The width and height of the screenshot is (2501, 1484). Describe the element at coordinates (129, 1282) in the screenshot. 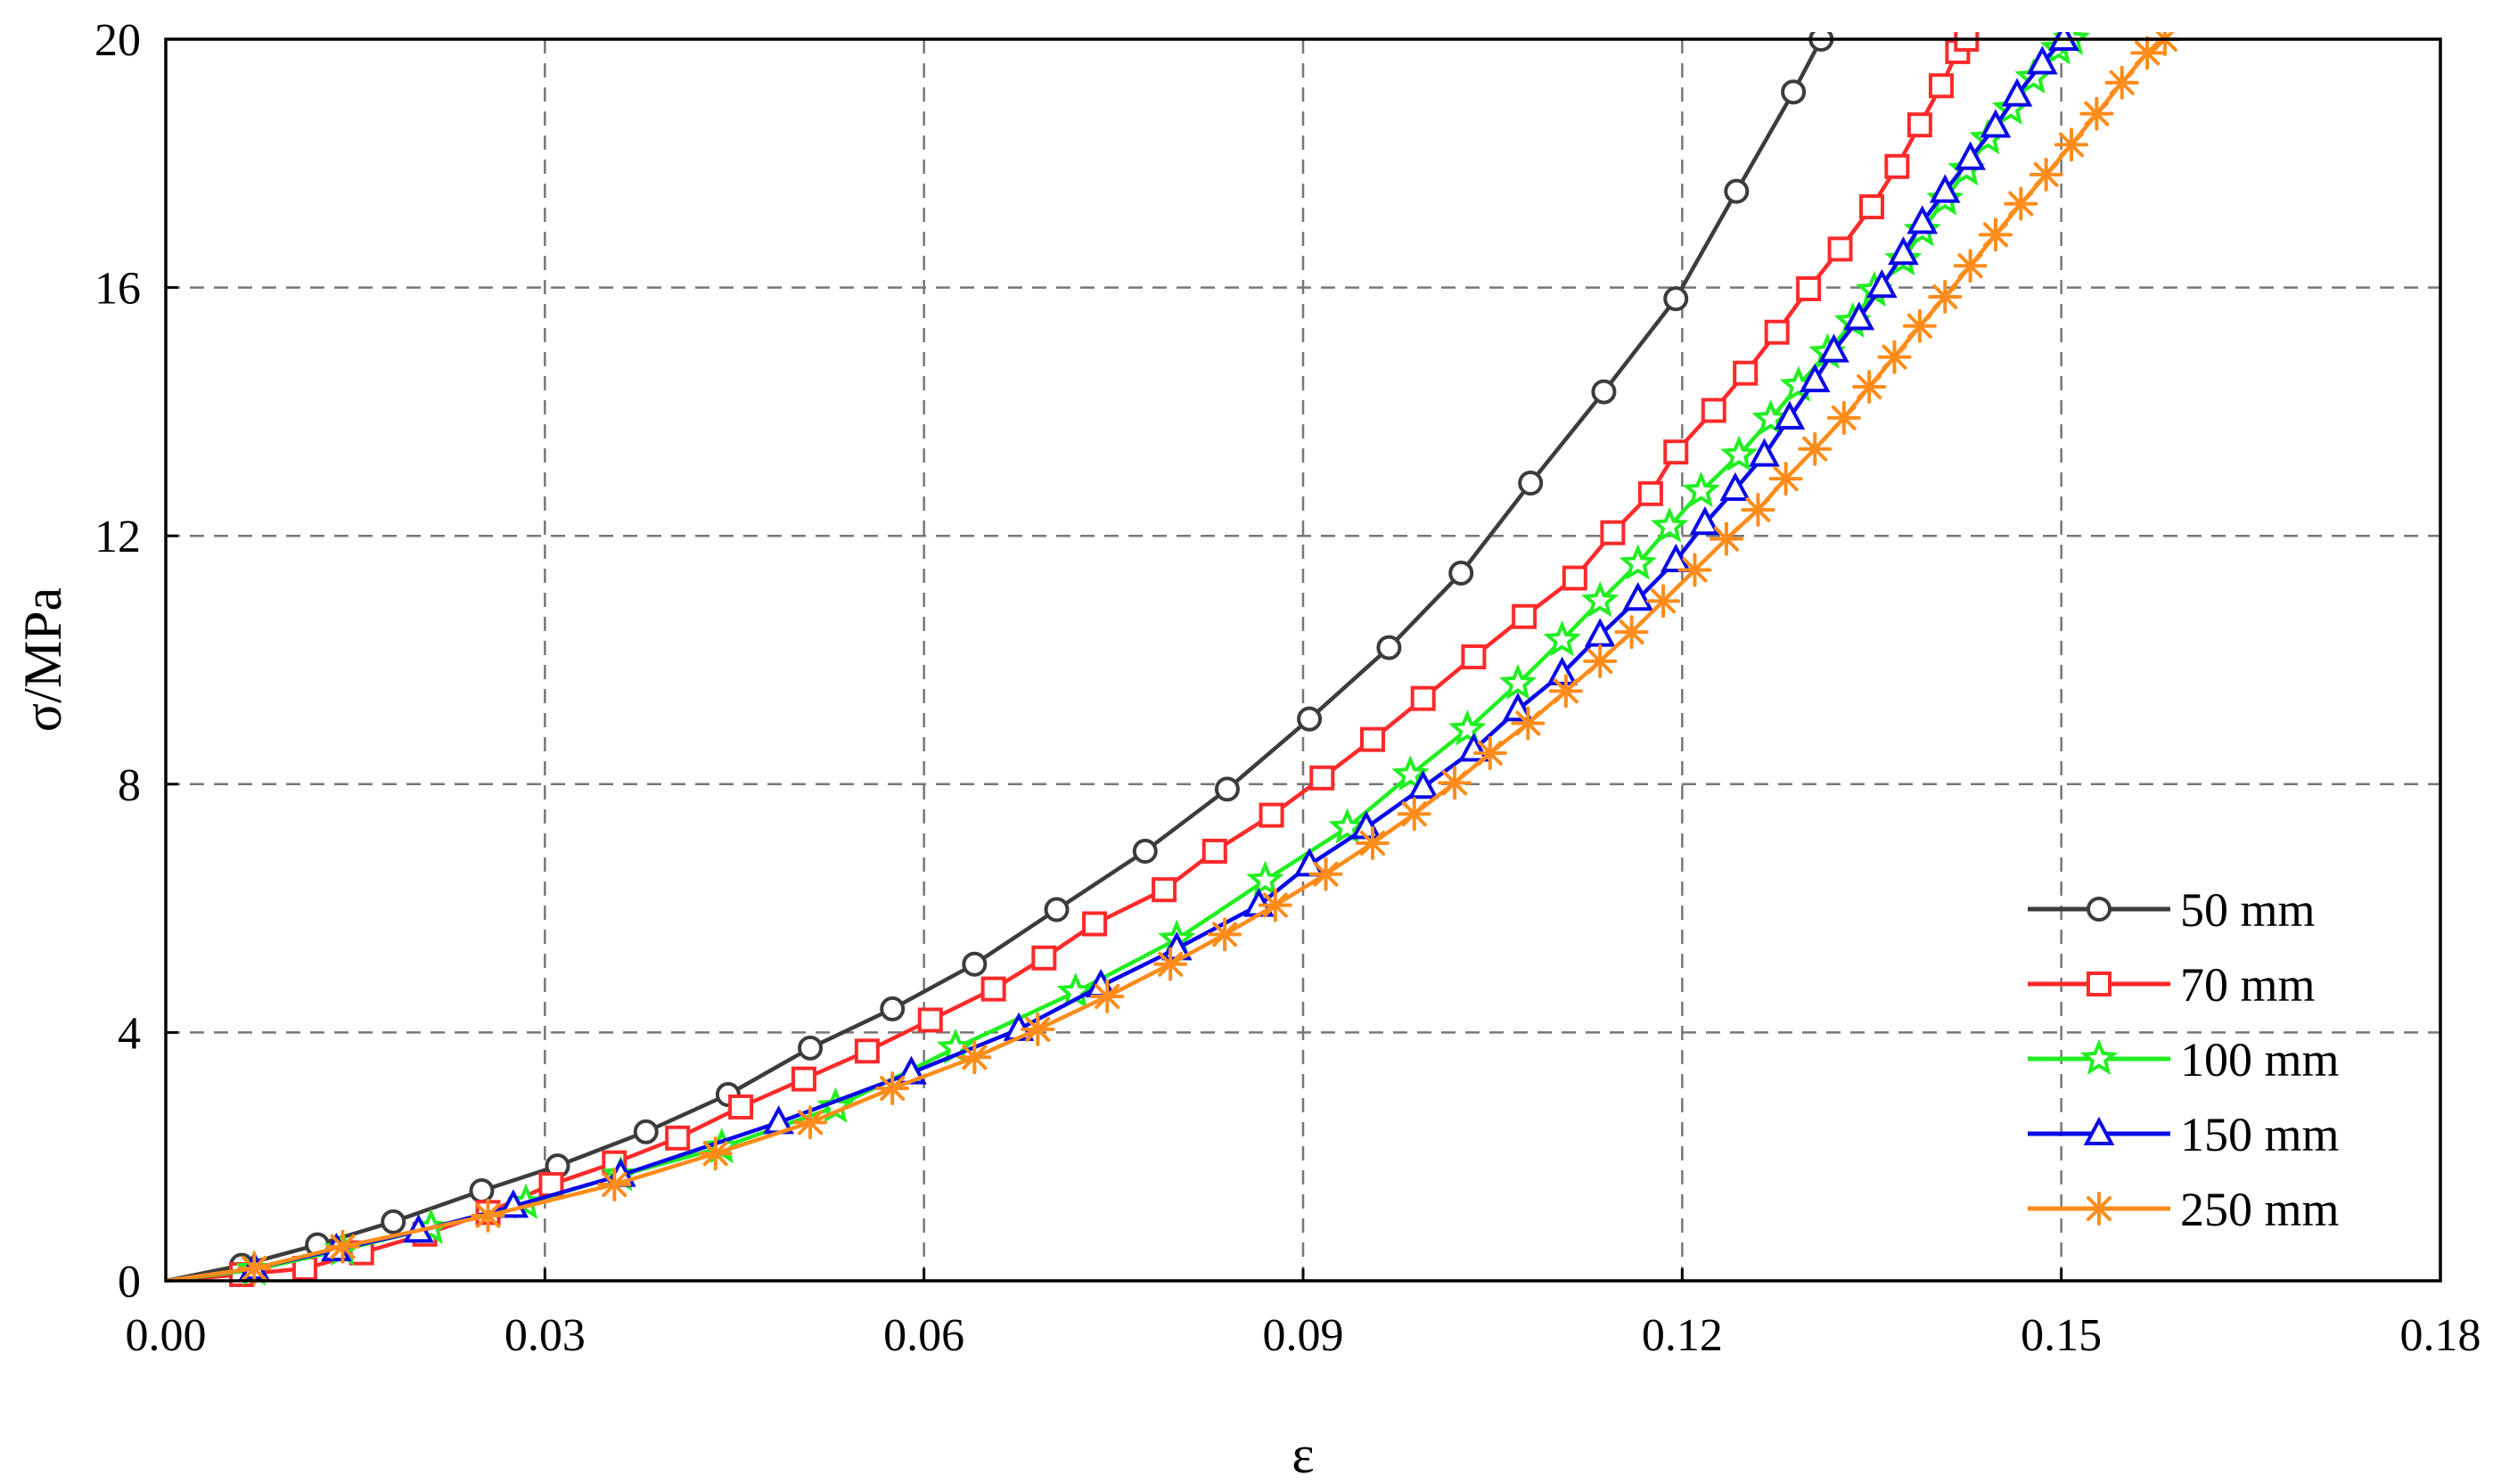

I see `y-tick-label: 0` at that location.